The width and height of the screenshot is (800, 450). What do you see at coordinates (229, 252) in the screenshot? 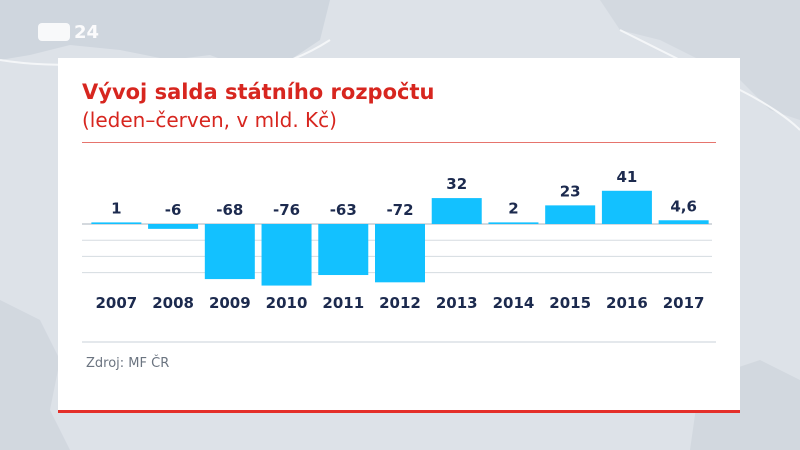
I see `bar-2009` at bounding box center [229, 252].